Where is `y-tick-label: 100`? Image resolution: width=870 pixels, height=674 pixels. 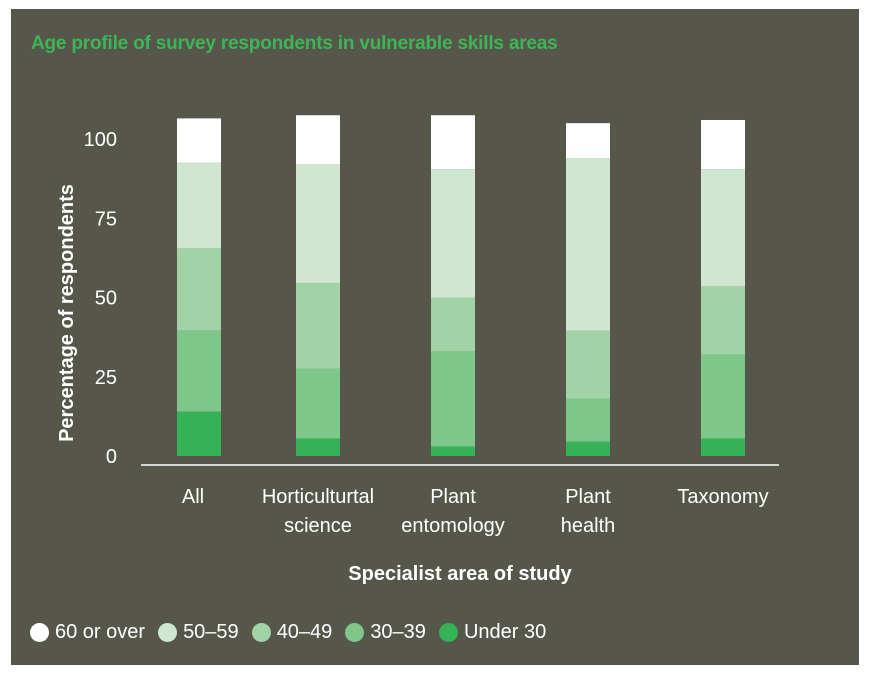
y-tick-label: 100 is located at coordinates (100, 140).